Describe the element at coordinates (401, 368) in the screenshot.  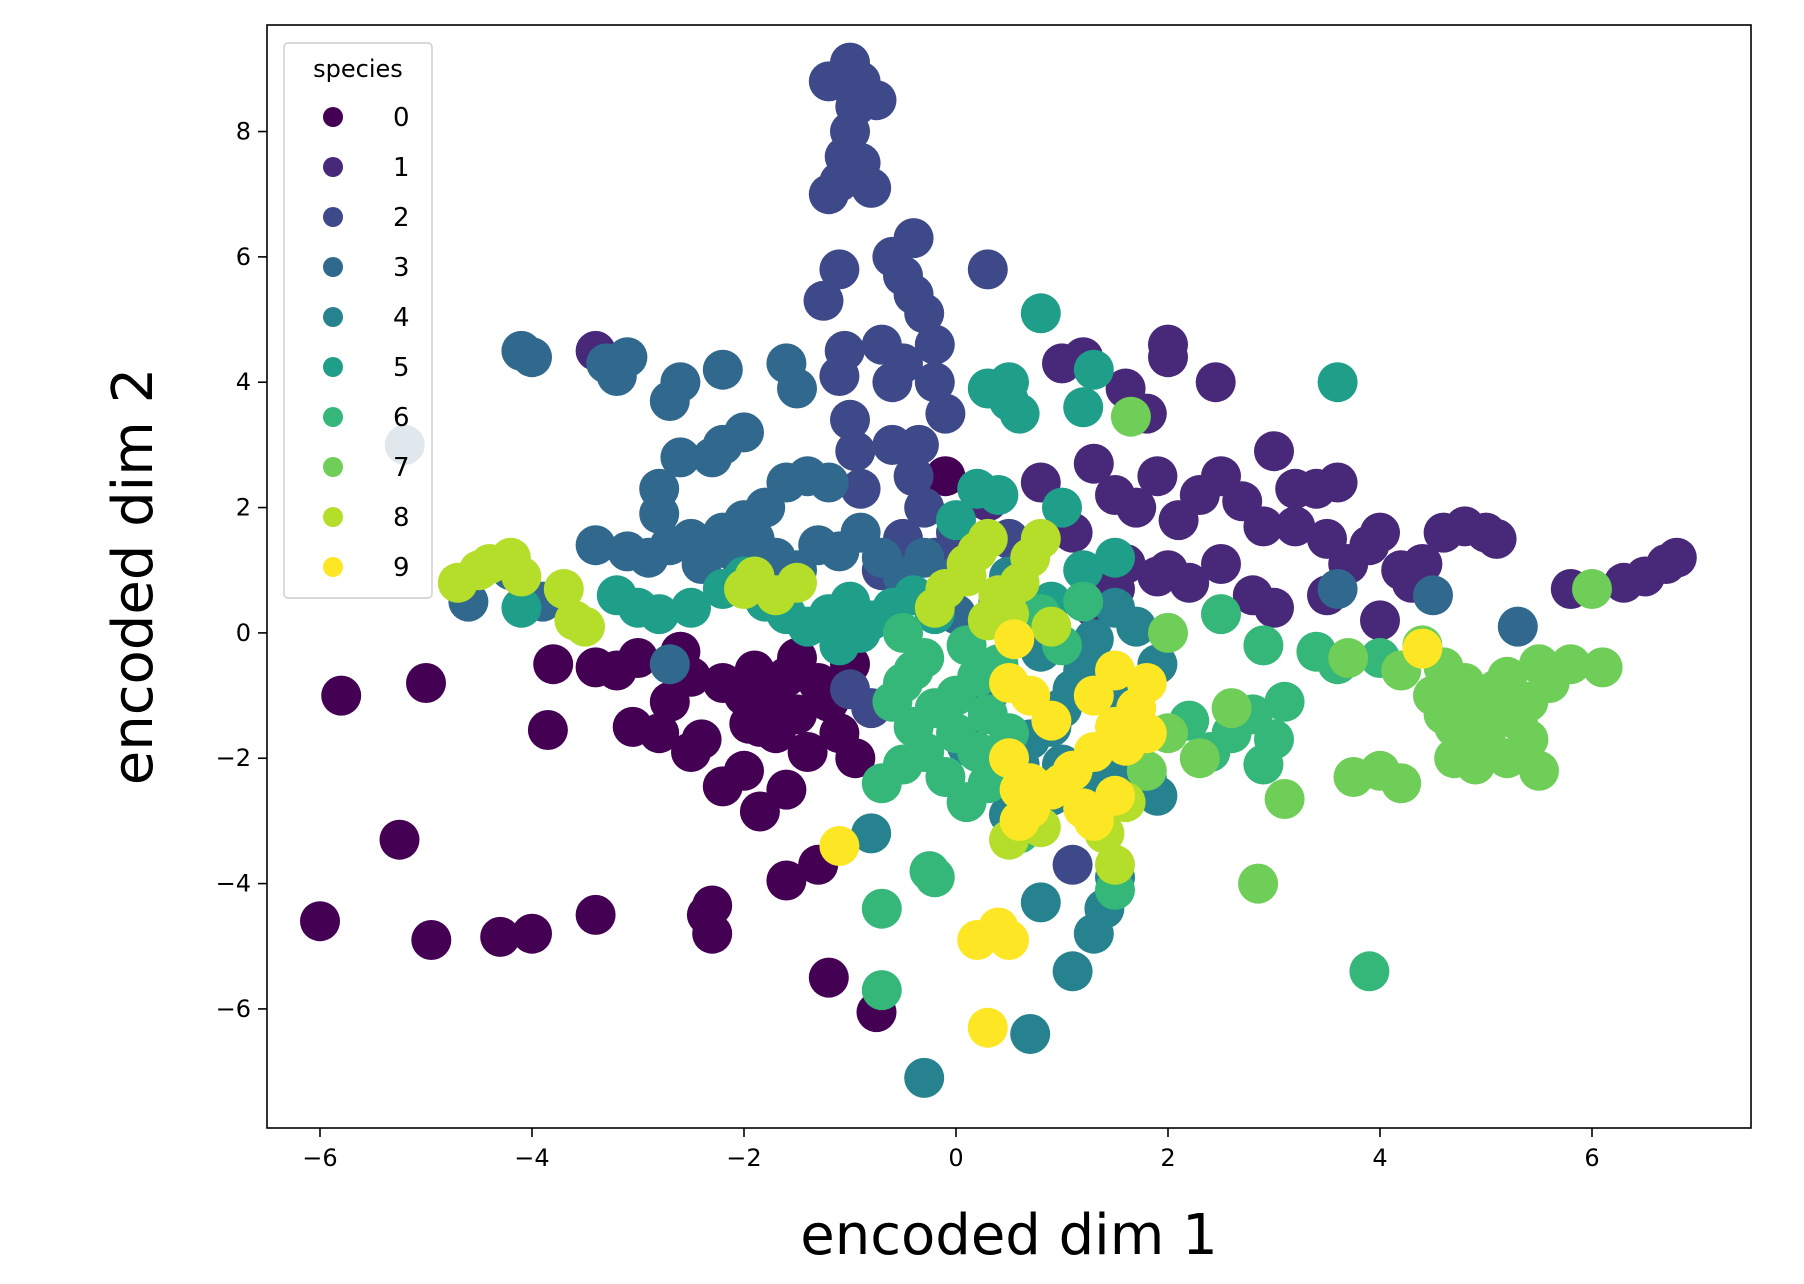
I see `legend-label: 5` at that location.